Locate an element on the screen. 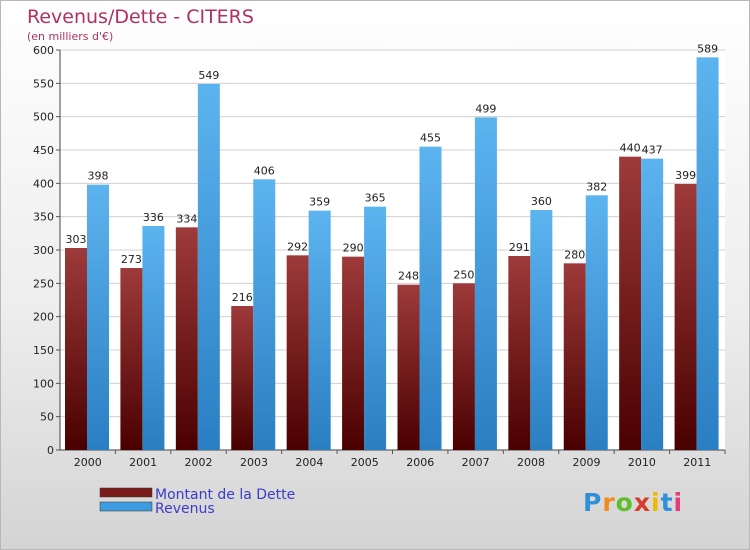 The image size is (750, 550). y-tick-label: 100 is located at coordinates (43, 383).